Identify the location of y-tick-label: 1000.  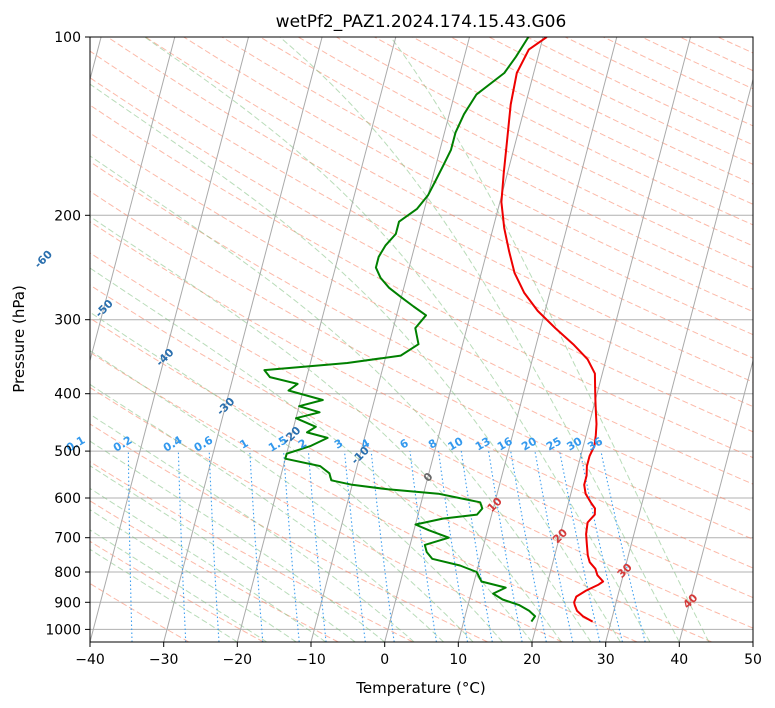
(63, 630).